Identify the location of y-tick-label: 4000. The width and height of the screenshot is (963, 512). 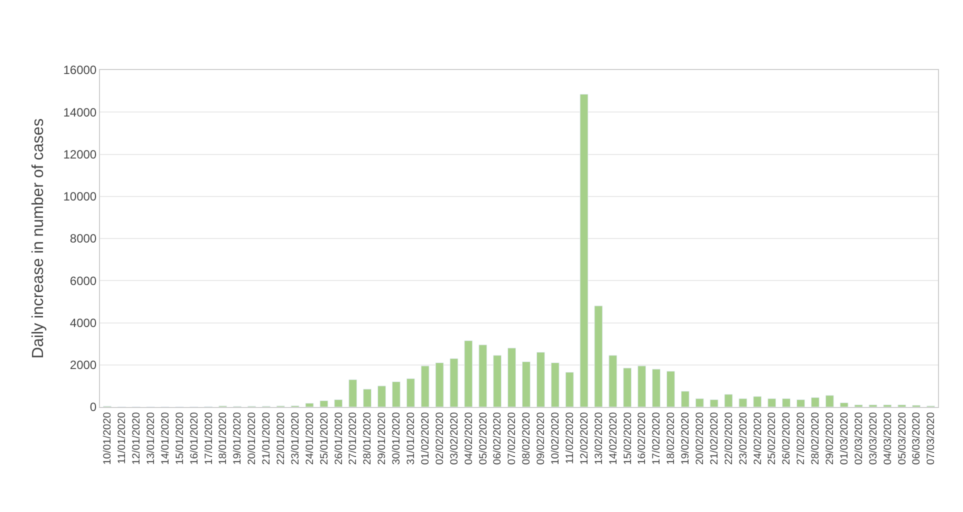
(83, 323).